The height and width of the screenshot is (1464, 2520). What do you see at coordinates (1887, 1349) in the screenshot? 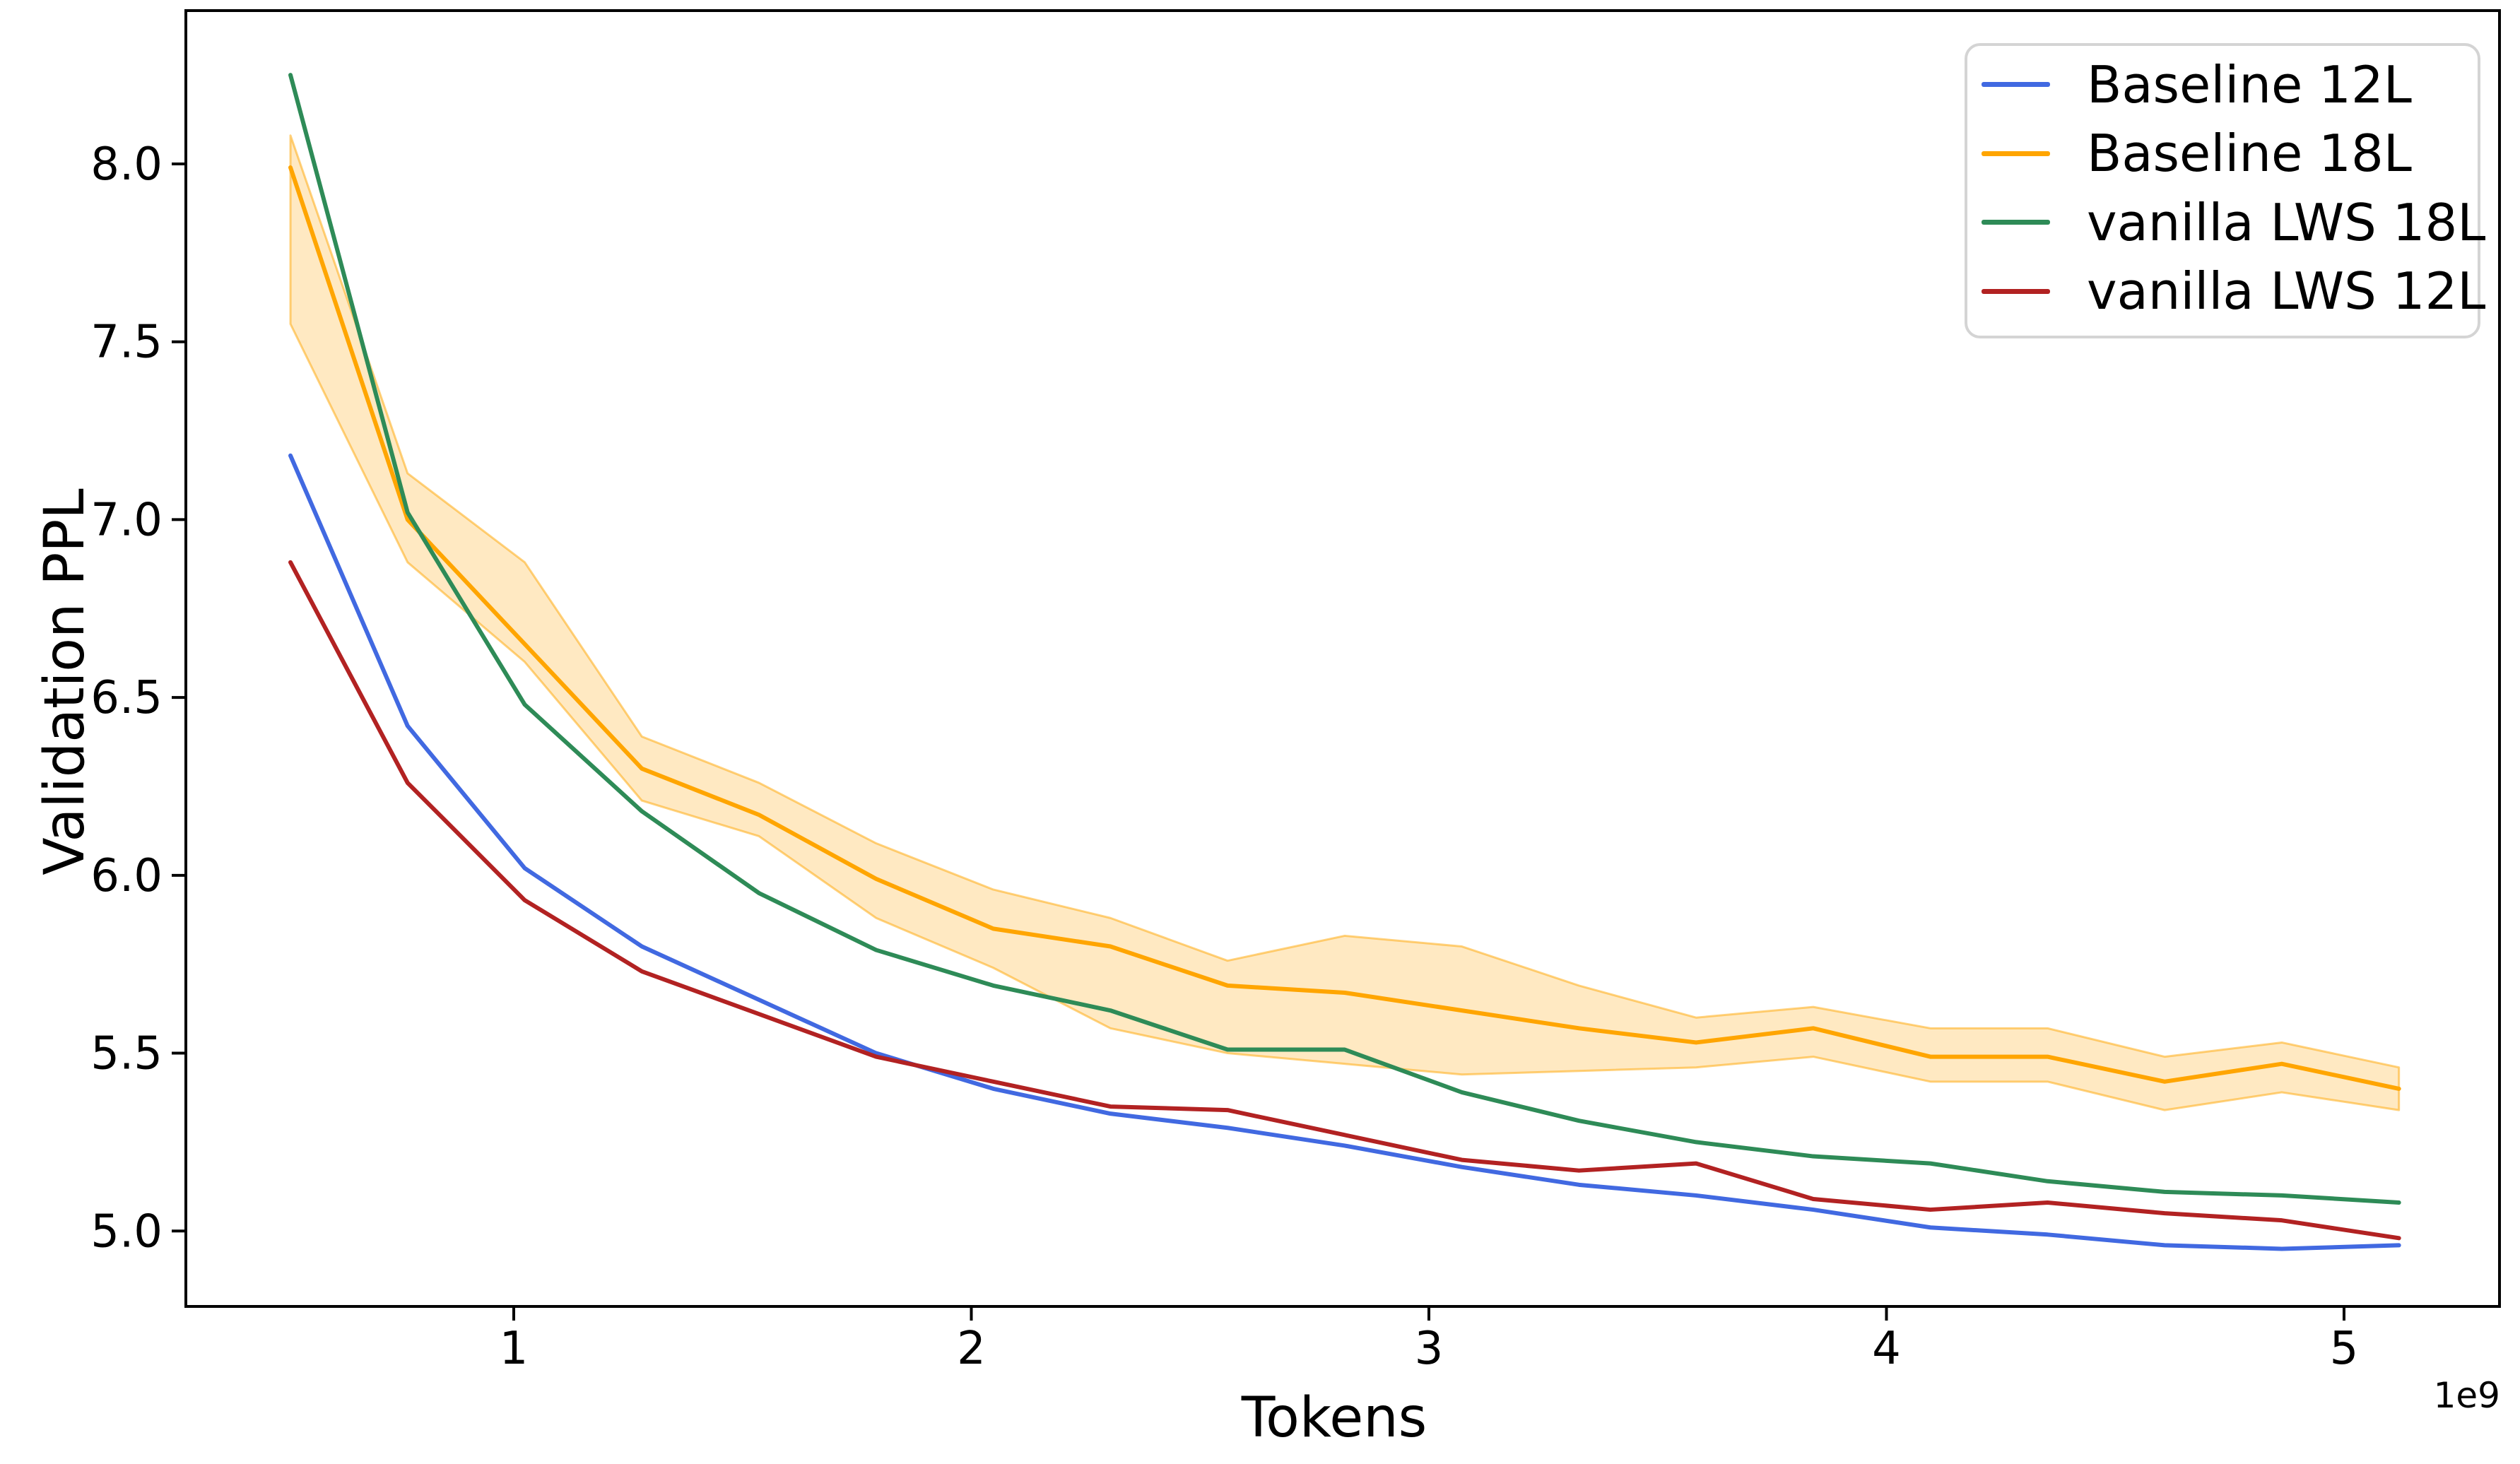
I see `x-tick-label: 4` at bounding box center [1887, 1349].